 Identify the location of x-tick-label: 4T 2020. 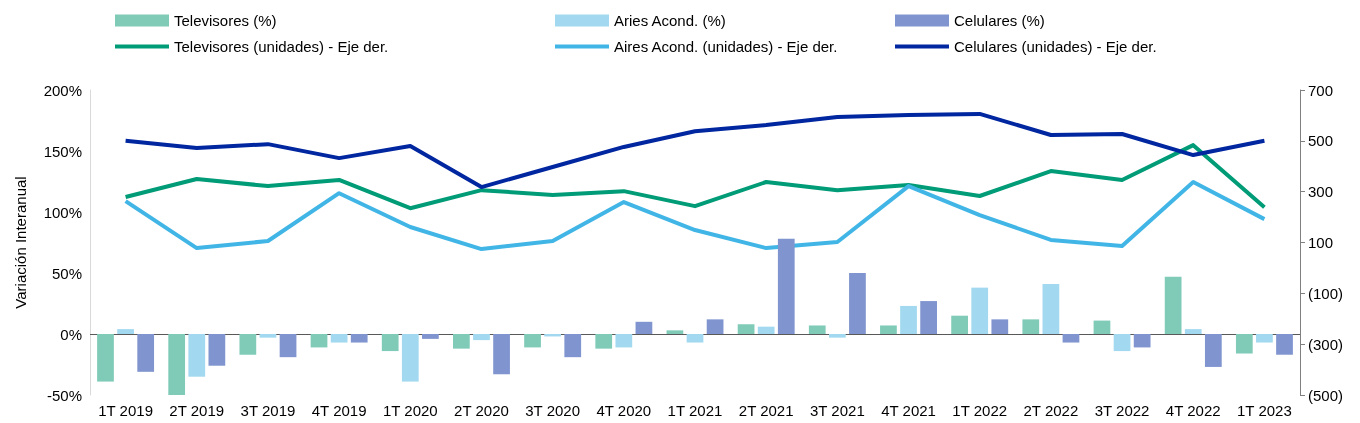
(624, 410).